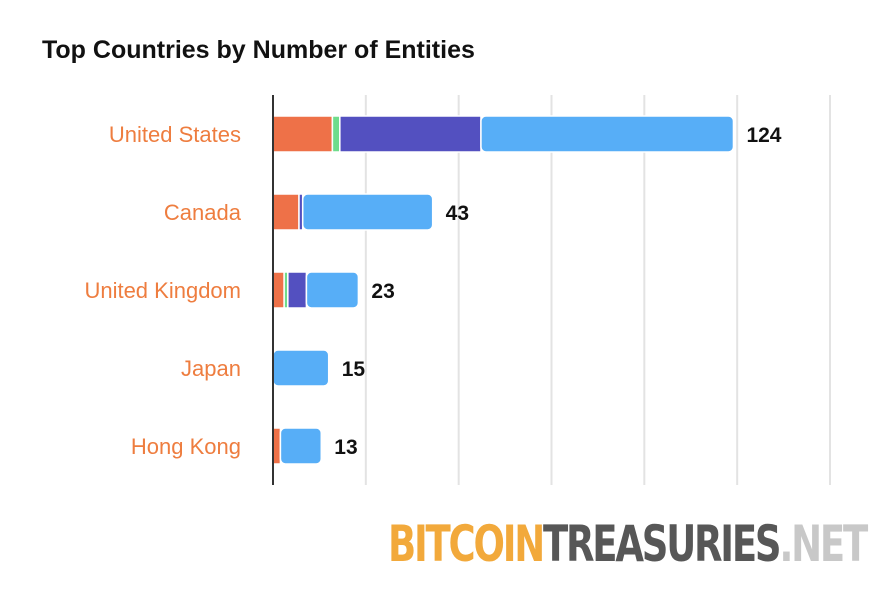  What do you see at coordinates (162, 290) in the screenshot?
I see `category-label: United Kingdom` at bounding box center [162, 290].